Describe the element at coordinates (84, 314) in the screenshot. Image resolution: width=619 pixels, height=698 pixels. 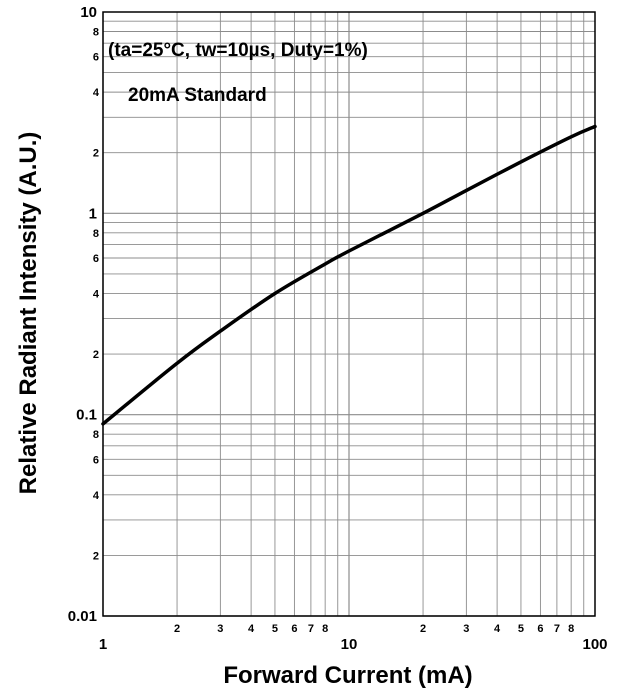
I see `y-axis-ticks: 0.01 0.1 1 10 2 4 6 8 2 4 6 8 2 4 6 8` at that location.